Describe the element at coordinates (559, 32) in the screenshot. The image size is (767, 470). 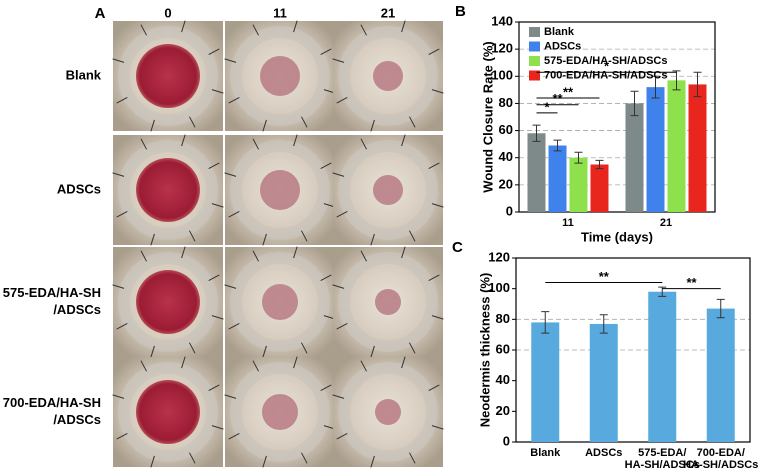
I see `legend-label: Blank` at that location.